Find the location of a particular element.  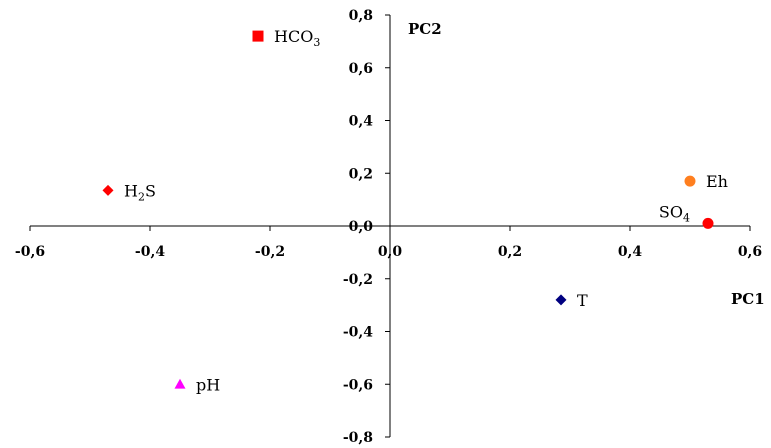

y-tick-label: 0,0 is located at coordinates (361, 227).